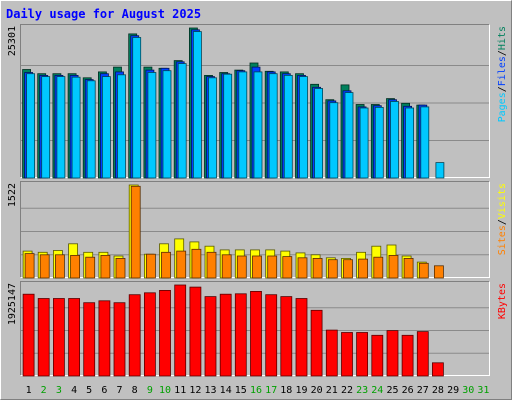 The width and height of the screenshot is (512, 405). What do you see at coordinates (271, 390) in the screenshot?
I see `x-tick-label-day-17: 17` at bounding box center [271, 390].